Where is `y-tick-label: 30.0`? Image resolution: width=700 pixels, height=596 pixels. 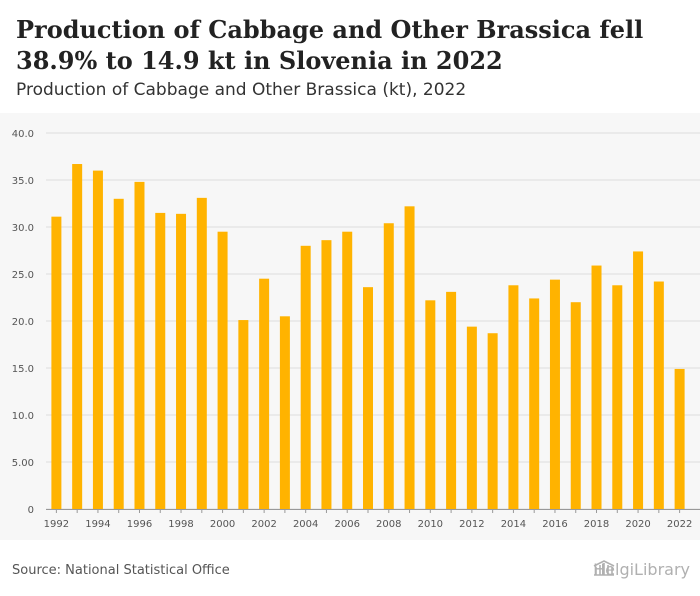 y-tick-label: 30.0 is located at coordinates (23, 228).